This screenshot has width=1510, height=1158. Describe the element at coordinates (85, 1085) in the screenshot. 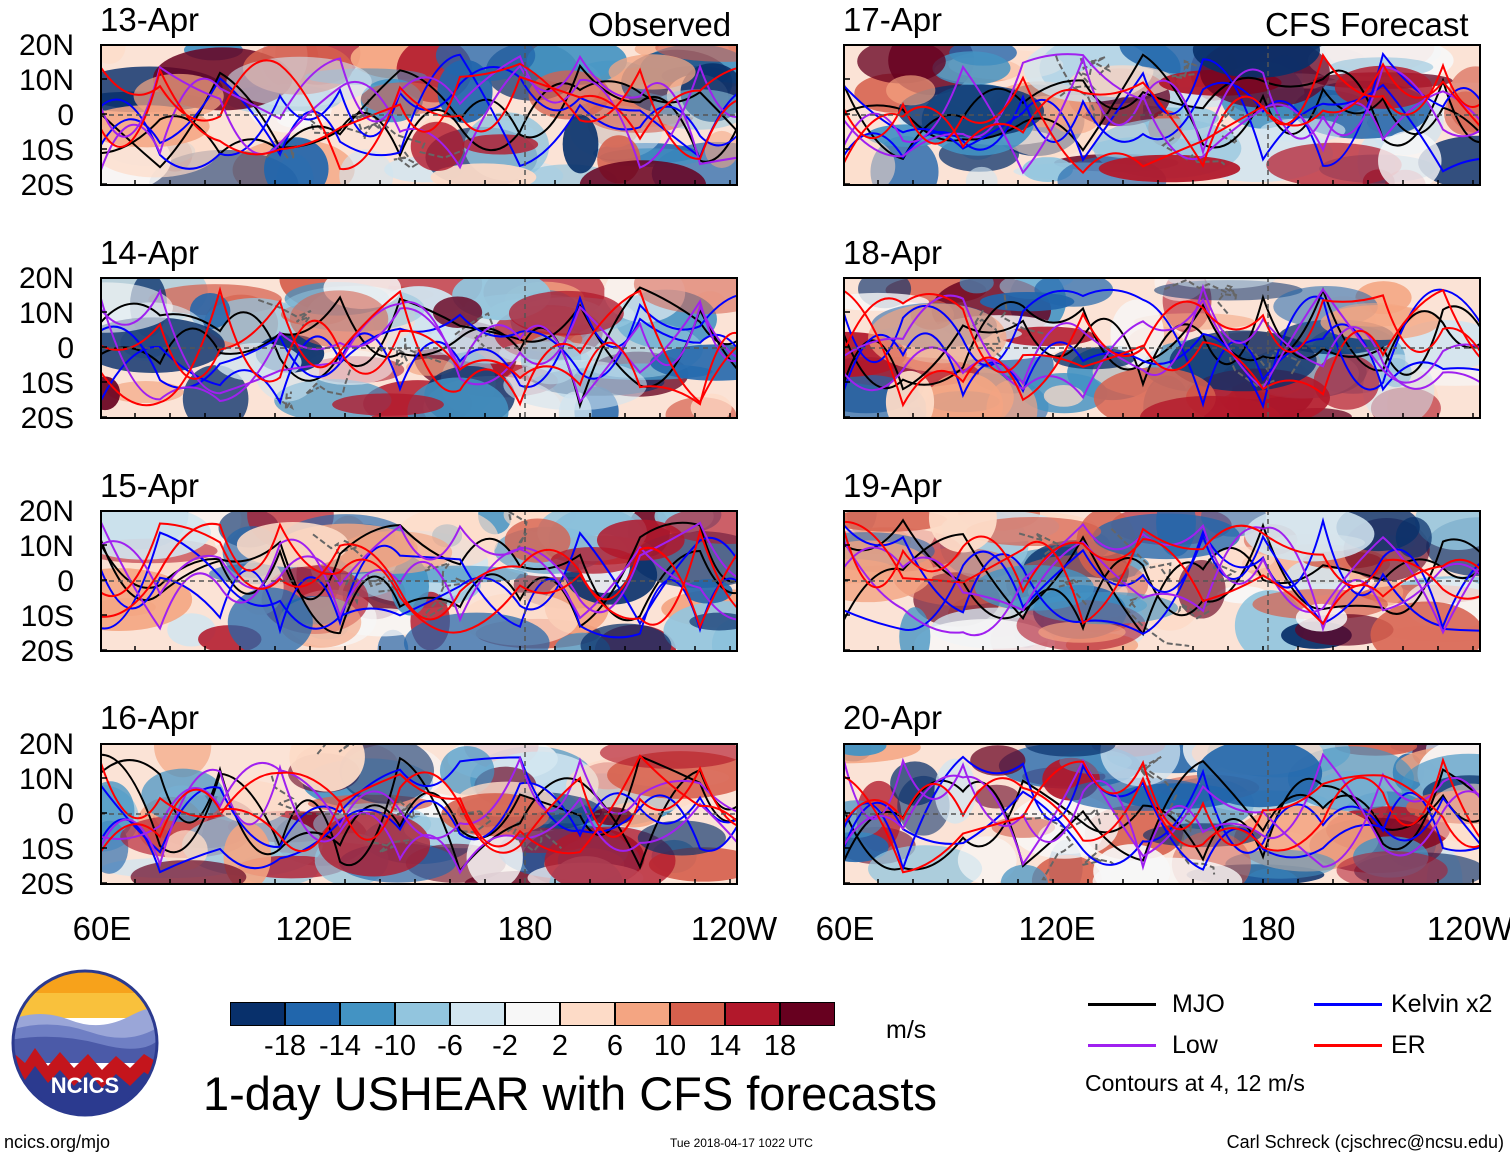

I see `logo-text: NCICS` at that location.